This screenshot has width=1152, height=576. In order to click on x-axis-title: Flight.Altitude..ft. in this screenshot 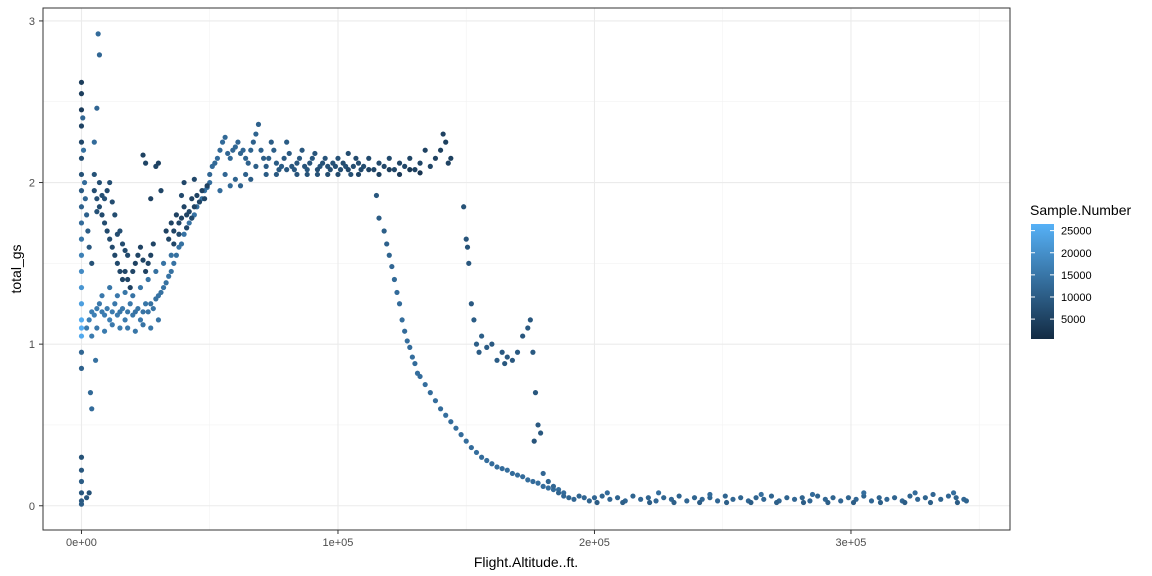, I will do `click(526, 562)`.